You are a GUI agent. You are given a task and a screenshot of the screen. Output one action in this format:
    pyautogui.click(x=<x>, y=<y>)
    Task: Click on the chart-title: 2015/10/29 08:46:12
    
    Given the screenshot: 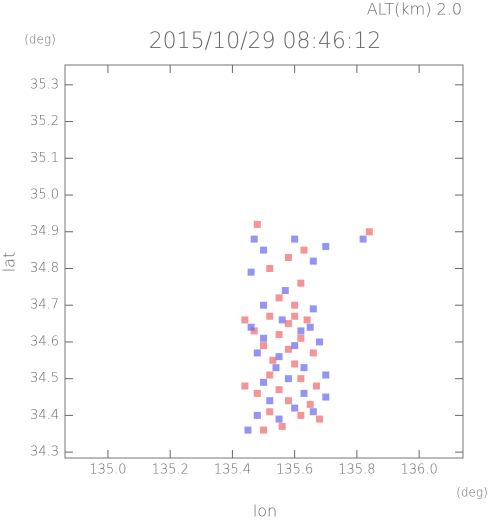 What is the action you would take?
    pyautogui.click(x=265, y=41)
    